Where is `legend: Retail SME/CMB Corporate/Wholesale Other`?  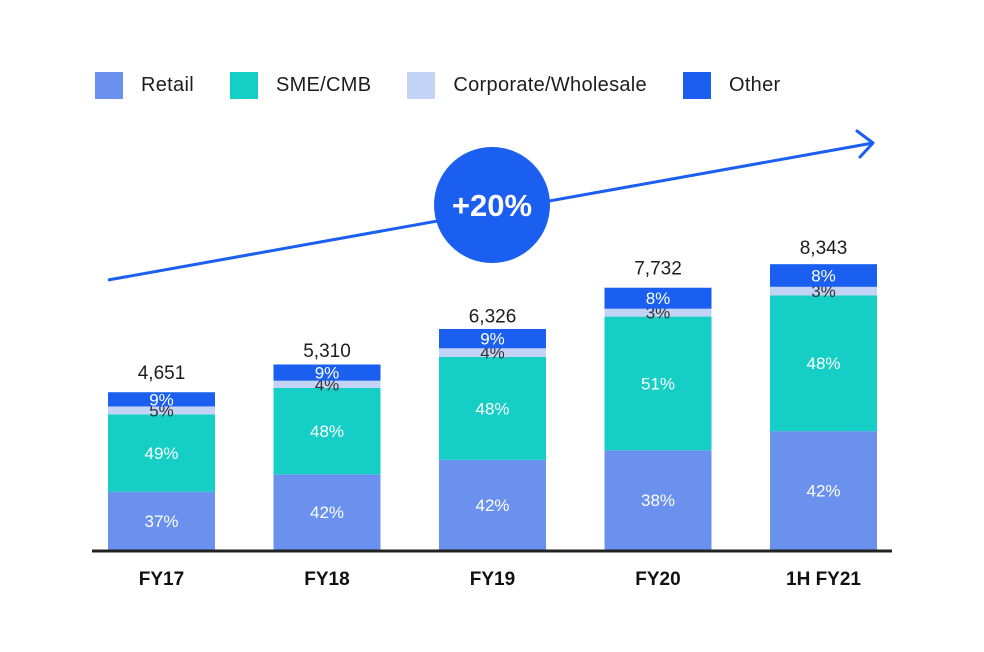
legend: Retail SME/CMB Corporate/Wholesale Other is located at coordinates (455, 85).